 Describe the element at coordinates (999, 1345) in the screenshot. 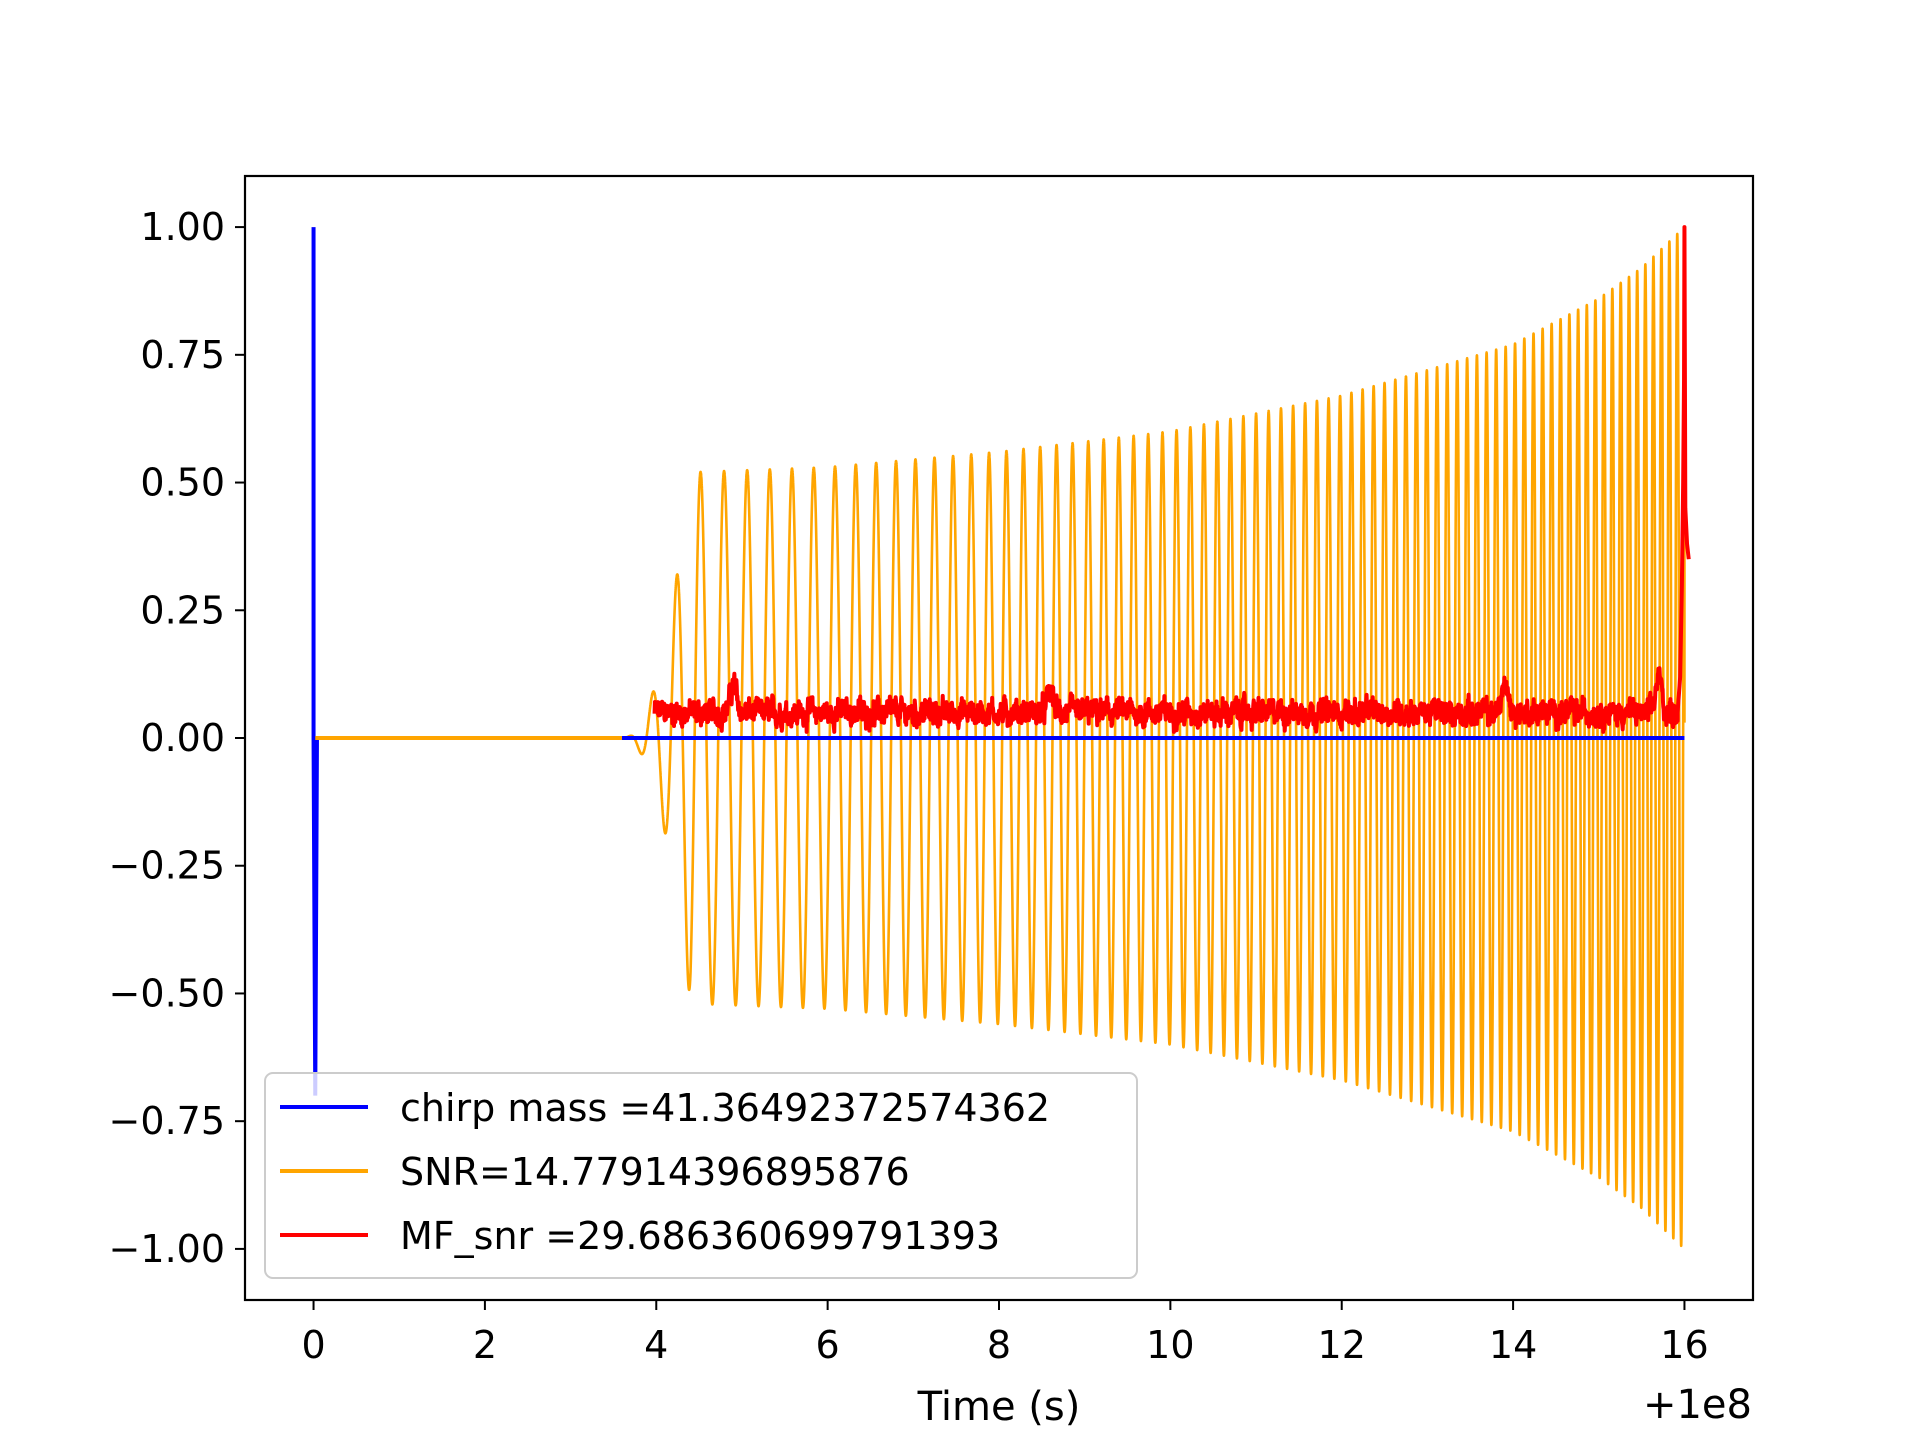

I see `x-tick-label: 8` at that location.